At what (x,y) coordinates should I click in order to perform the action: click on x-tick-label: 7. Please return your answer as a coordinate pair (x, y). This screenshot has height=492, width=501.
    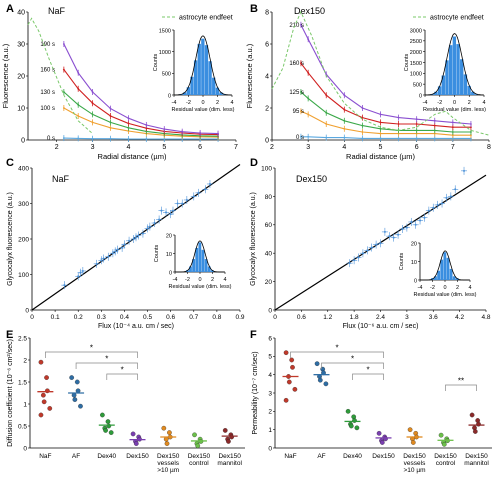
    Looking at the image, I should click on (453, 147).